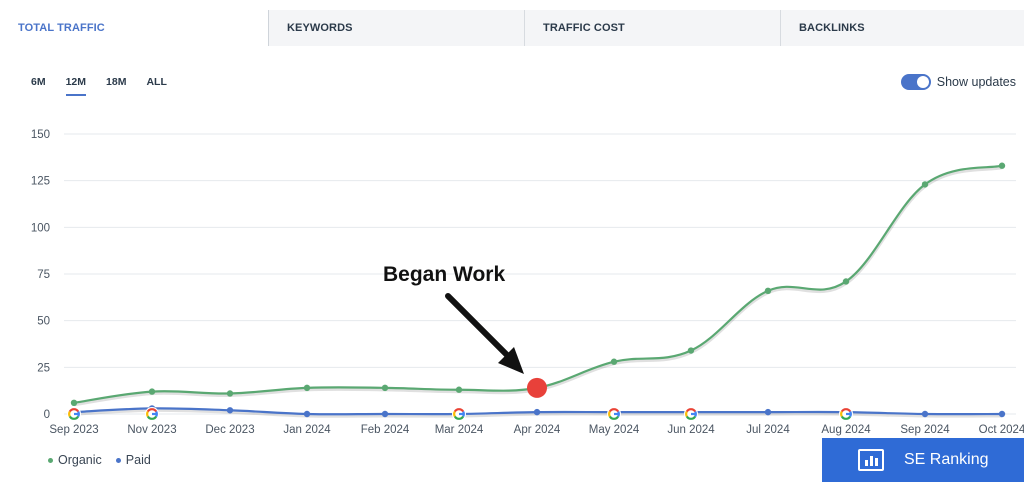 The image size is (1024, 482). I want to click on x-tick-label-5: Mar 2024, so click(459, 430).